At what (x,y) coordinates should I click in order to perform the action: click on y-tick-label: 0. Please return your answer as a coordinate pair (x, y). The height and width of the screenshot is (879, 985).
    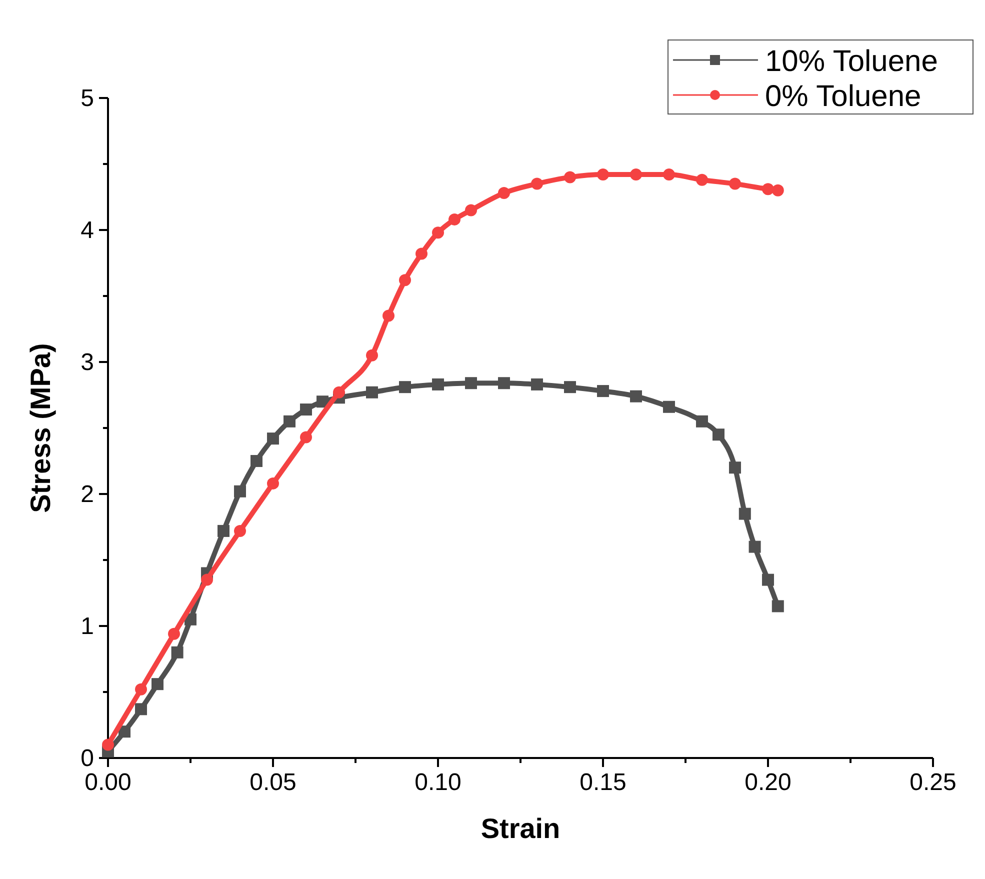
    Looking at the image, I should click on (87, 758).